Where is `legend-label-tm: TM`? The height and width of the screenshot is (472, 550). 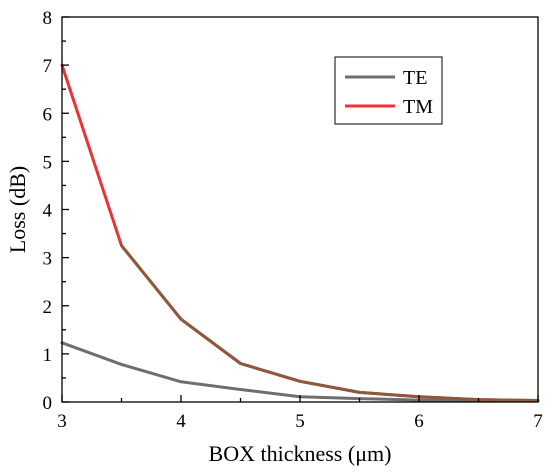 legend-label-tm: TM is located at coordinates (418, 107).